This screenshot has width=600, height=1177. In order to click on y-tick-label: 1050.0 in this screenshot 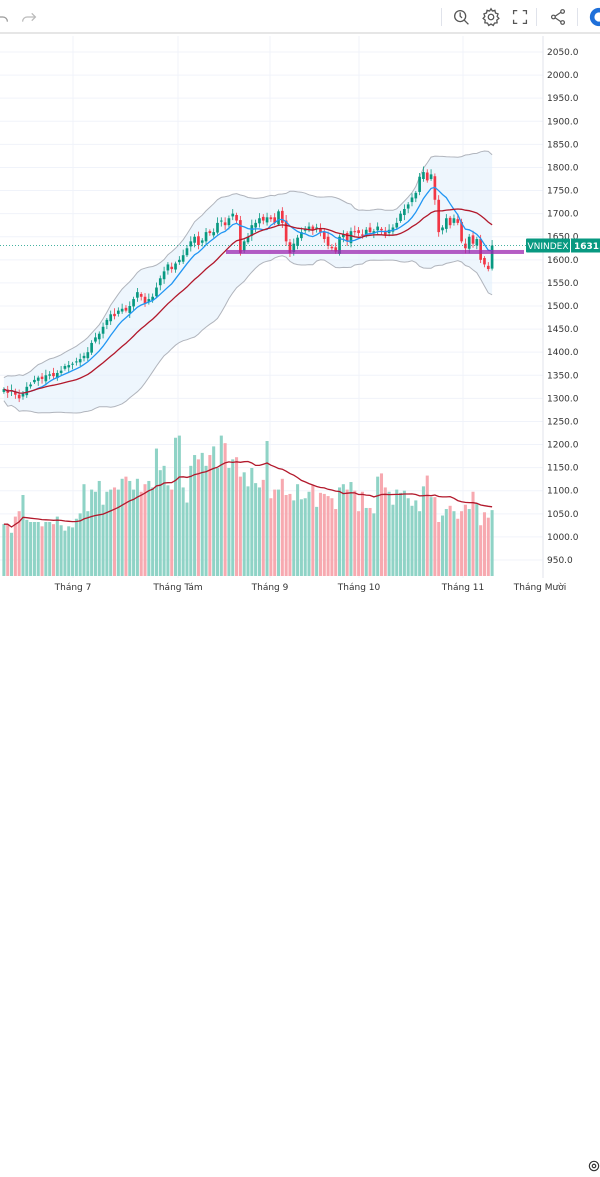, I will do `click(563, 515)`.